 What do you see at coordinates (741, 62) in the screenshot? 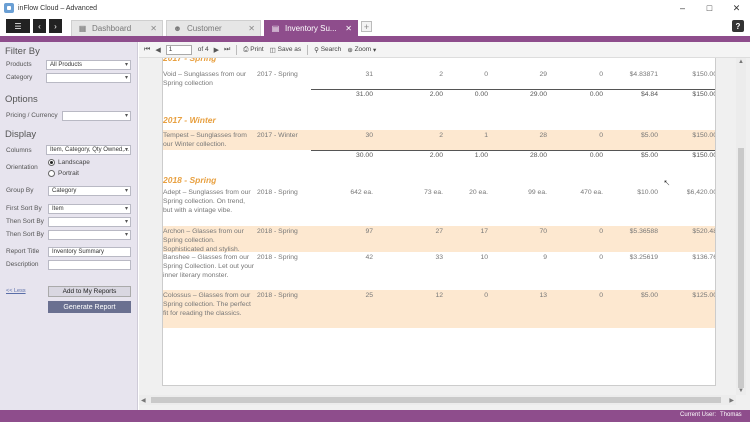
I see `scroll-up-icon: ▲` at bounding box center [741, 62].